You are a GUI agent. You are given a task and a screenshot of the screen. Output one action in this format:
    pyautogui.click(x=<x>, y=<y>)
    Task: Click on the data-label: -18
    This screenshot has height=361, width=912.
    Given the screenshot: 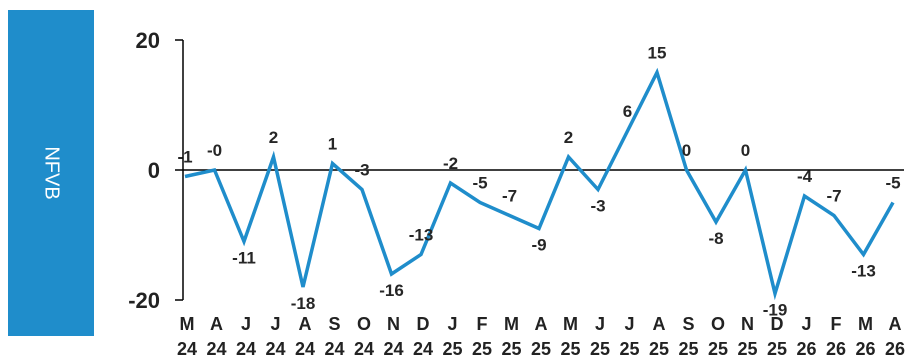 What is the action you would take?
    pyautogui.click(x=303, y=303)
    